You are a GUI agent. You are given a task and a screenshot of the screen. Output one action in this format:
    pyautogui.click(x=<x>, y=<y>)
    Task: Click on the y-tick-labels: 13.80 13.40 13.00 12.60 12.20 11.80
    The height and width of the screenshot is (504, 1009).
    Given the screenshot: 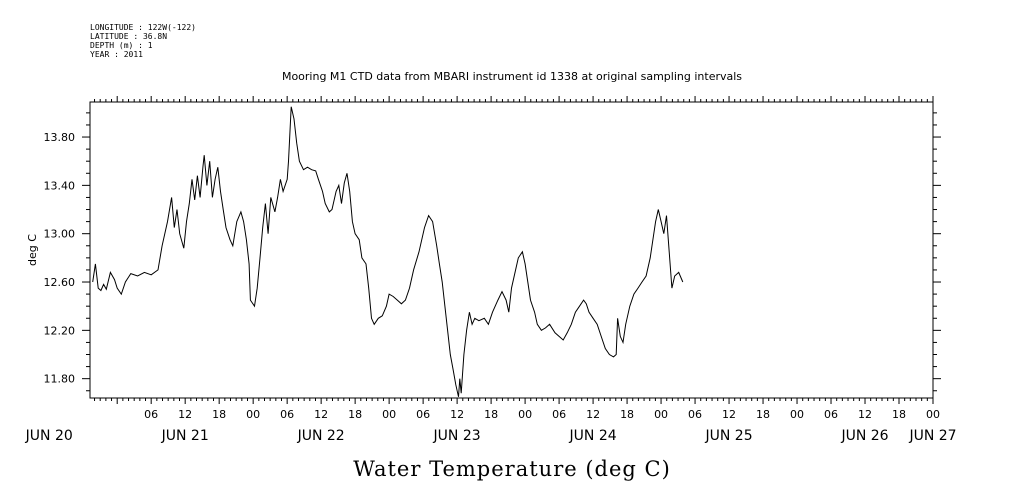 What is the action you would take?
    pyautogui.click(x=60, y=258)
    